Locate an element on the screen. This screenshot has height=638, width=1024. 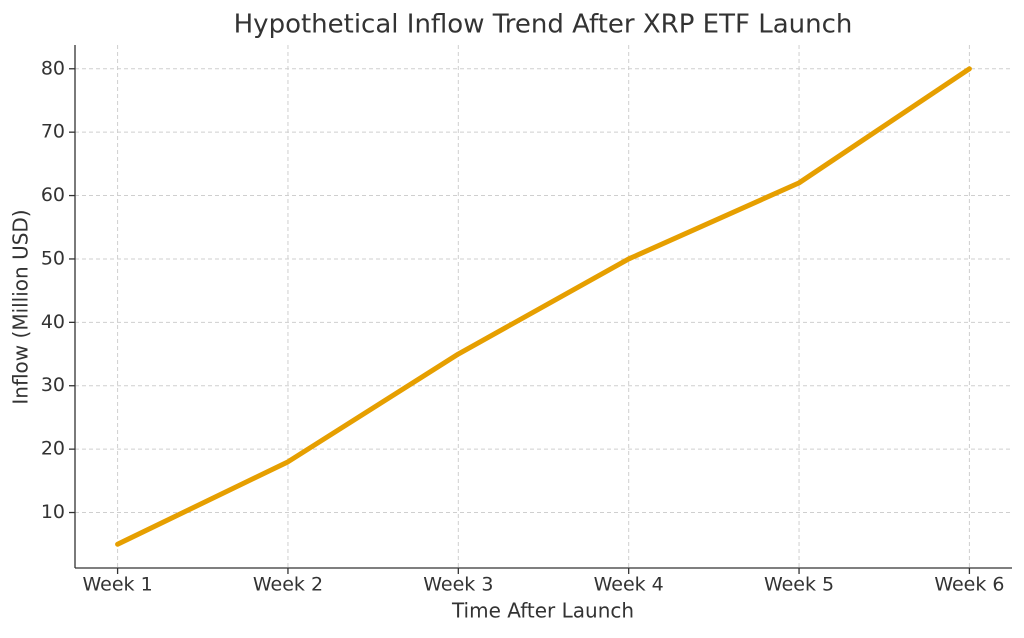
x-tick-label: Week 4 is located at coordinates (629, 585).